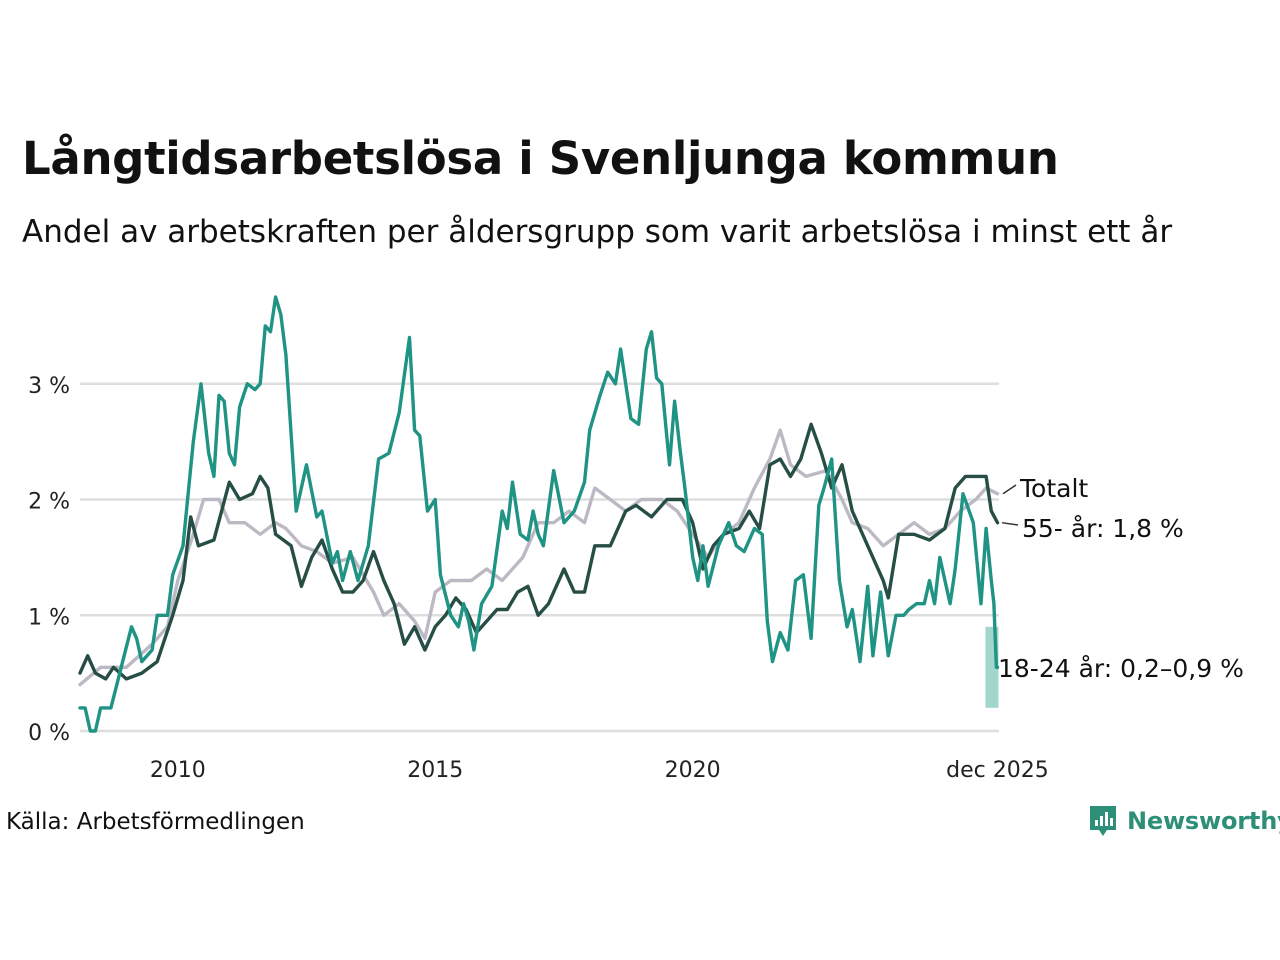  Describe the element at coordinates (49, 560) in the screenshot. I see `y-axis-ticks: 0 % 1 % 2 % 3 %` at that location.